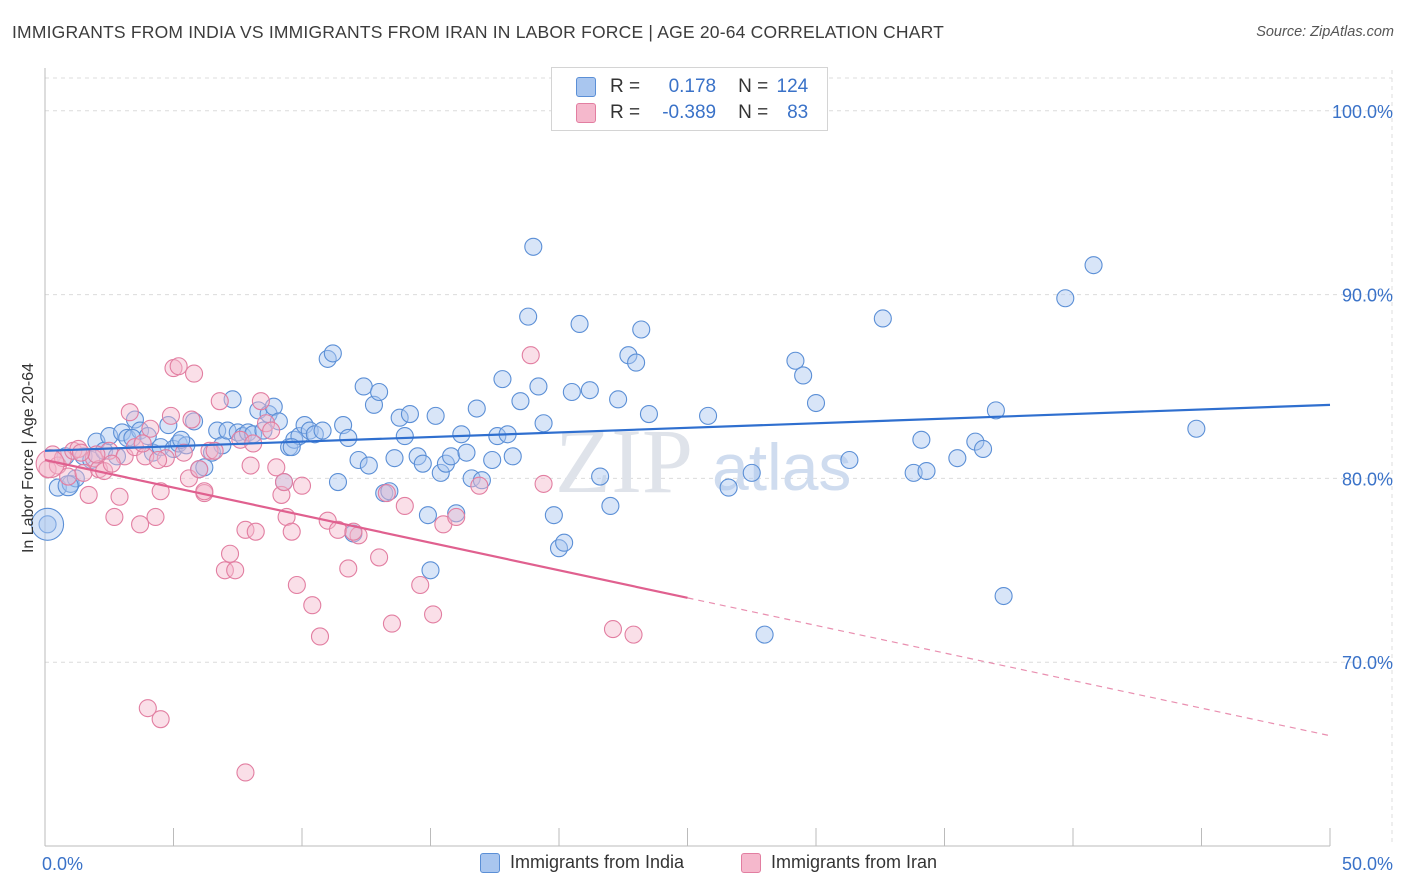 This screenshot has width=1406, height=892. What do you see at coordinates (751, 862) in the screenshot?
I see `legend-swatch-iran` at bounding box center [751, 862].